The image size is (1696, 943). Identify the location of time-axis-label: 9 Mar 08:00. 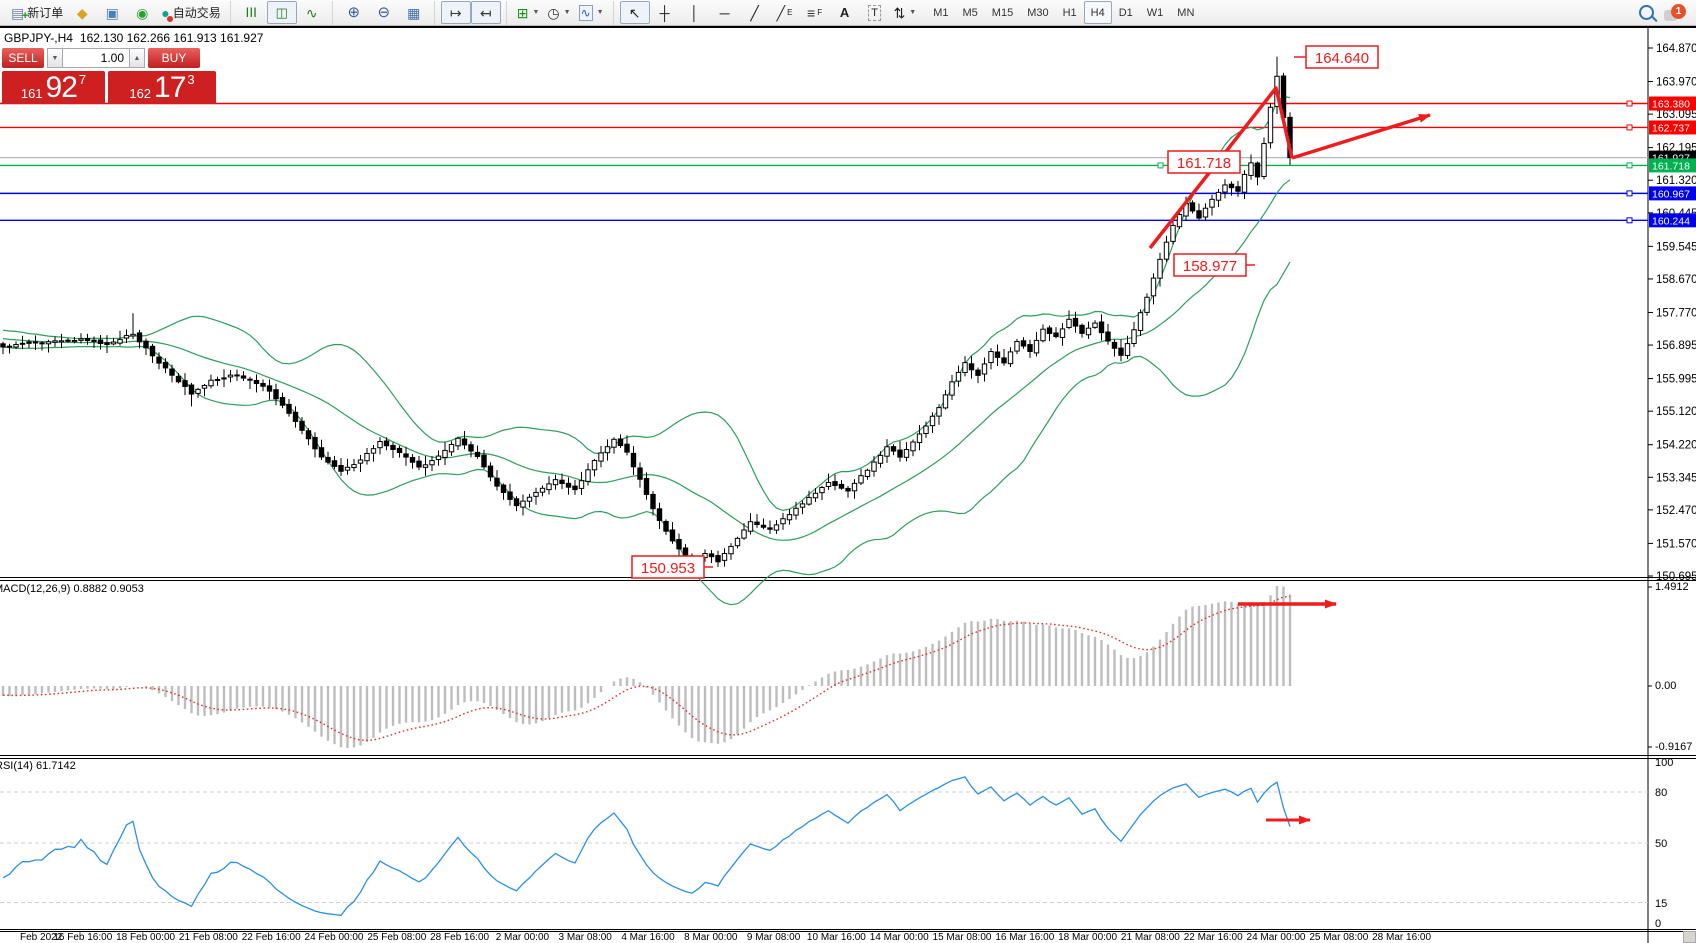
(774, 937).